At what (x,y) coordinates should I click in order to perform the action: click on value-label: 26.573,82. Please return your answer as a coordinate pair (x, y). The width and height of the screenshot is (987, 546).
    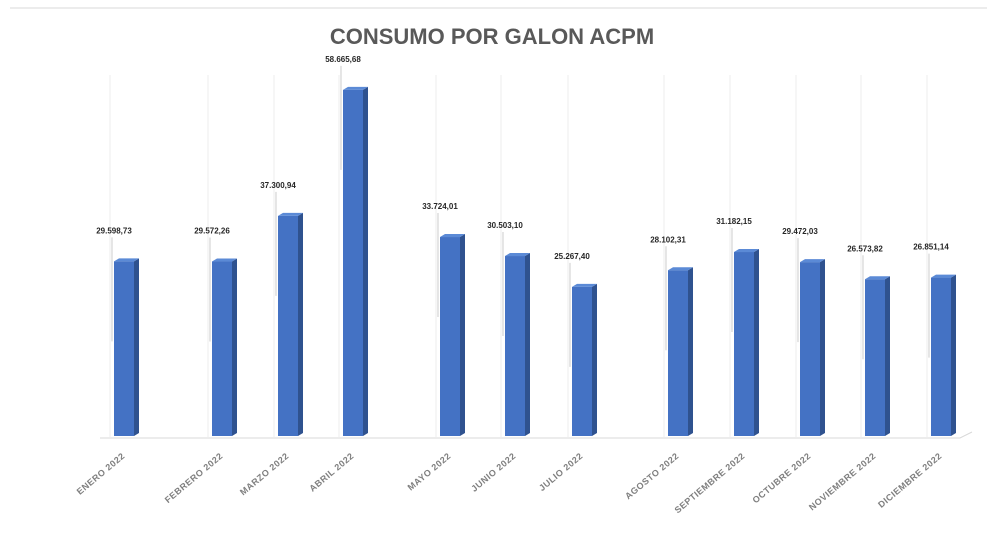
    Looking at the image, I should click on (865, 248).